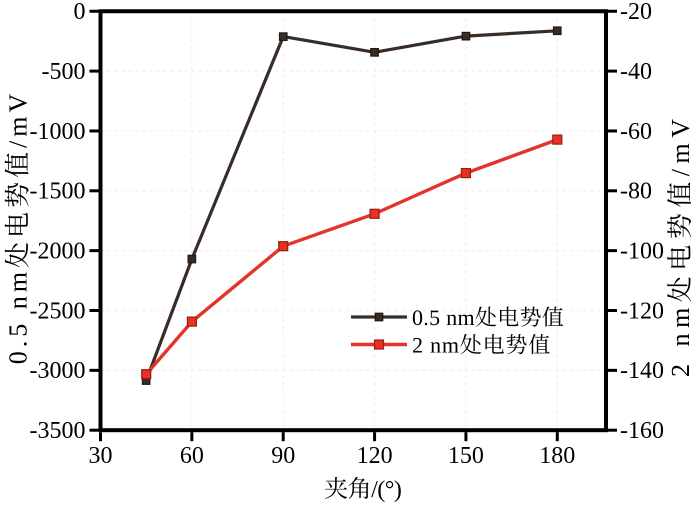 The width and height of the screenshot is (700, 506). I want to click on x-axis-tick-label: 60, so click(192, 456).